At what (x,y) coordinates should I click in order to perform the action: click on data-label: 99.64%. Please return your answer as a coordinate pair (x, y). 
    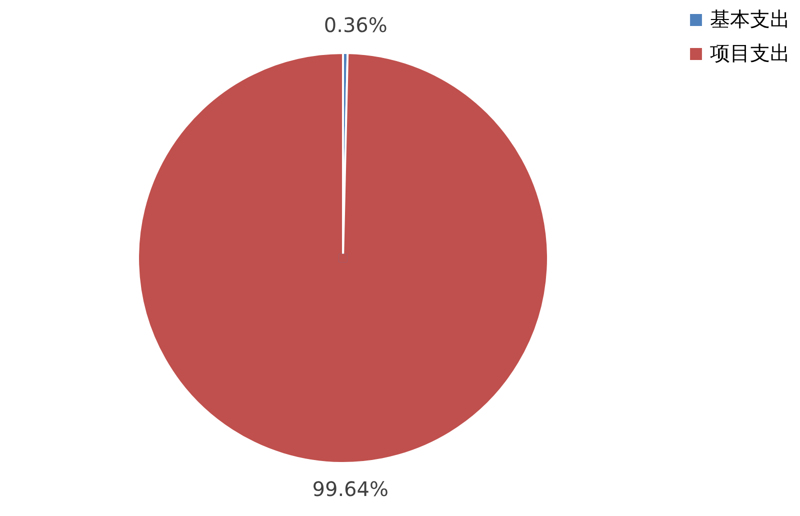
    Looking at the image, I should click on (350, 488).